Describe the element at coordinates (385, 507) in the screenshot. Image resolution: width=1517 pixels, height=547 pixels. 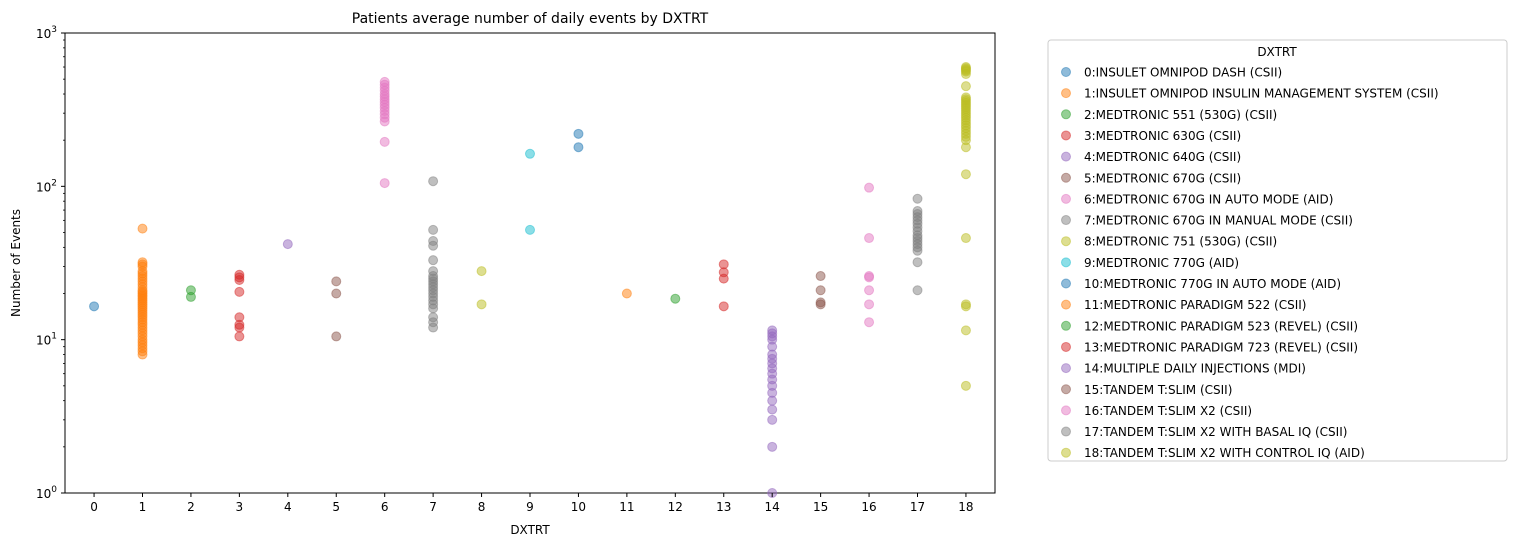
I see `x-tick-label-6: 6` at that location.